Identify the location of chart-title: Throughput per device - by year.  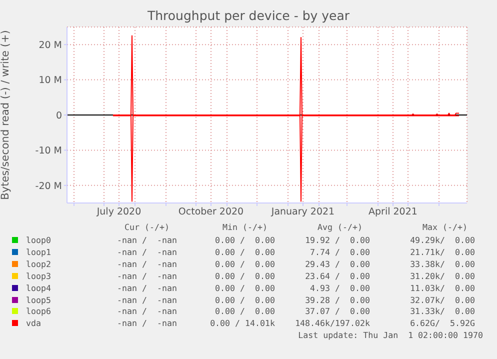
(248, 15).